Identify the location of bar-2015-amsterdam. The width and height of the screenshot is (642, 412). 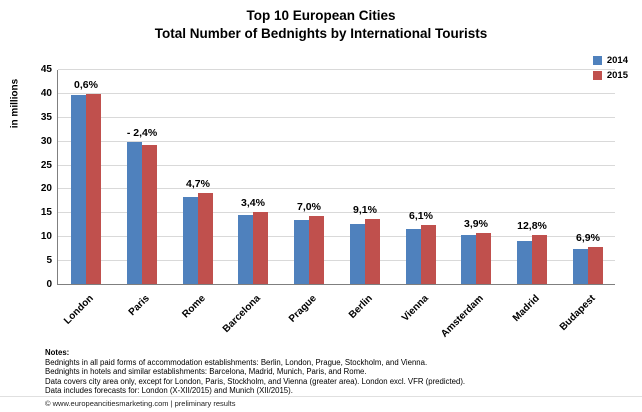
(483, 258).